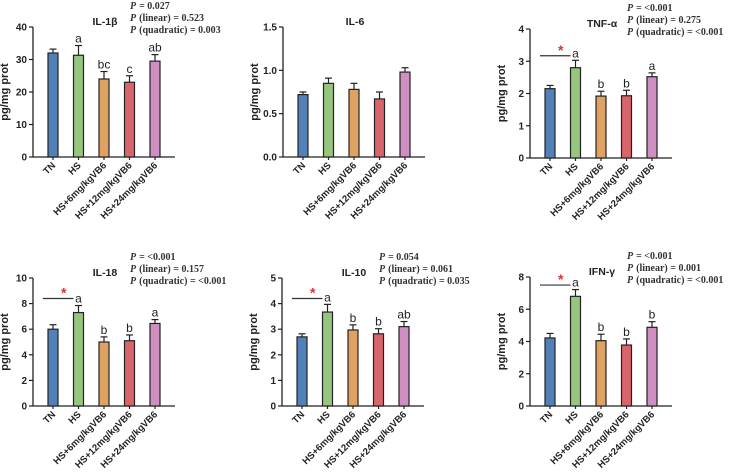 This screenshot has height=475, width=729. Describe the element at coordinates (273, 279) in the screenshot. I see `y-tick-label: 5` at that location.